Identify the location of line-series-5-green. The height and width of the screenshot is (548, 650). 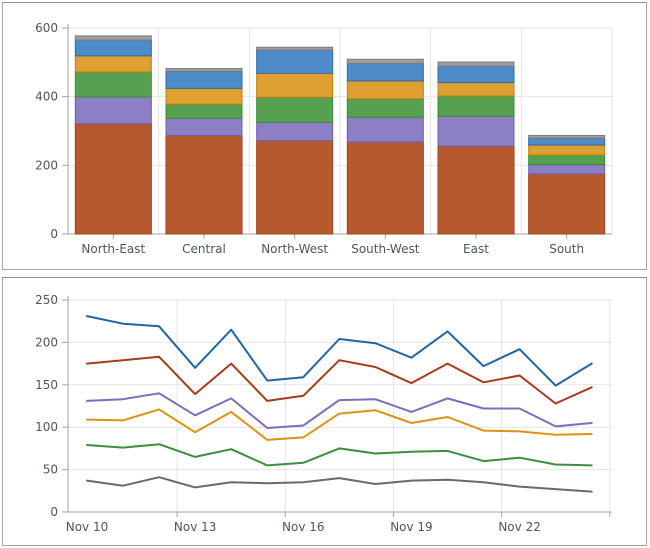
(339, 455).